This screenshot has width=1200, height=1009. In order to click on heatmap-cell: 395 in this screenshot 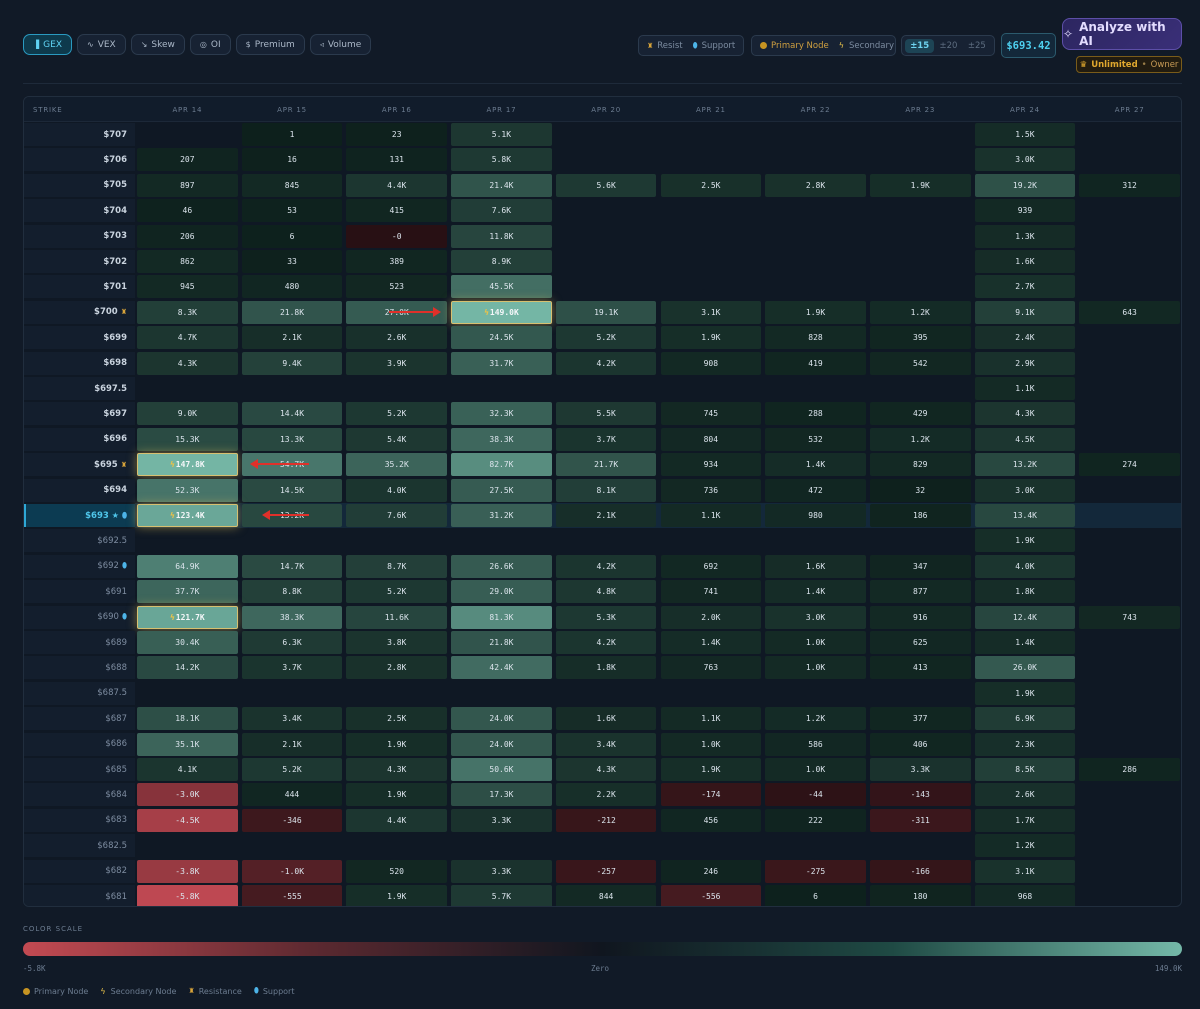, I will do `click(920, 338)`.